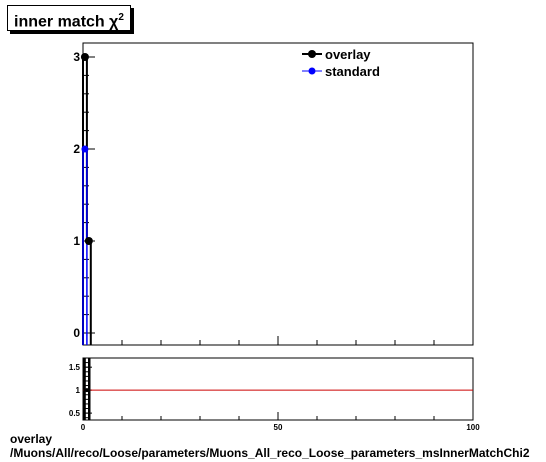  I want to click on y-tick-label: 1, so click(76, 241).